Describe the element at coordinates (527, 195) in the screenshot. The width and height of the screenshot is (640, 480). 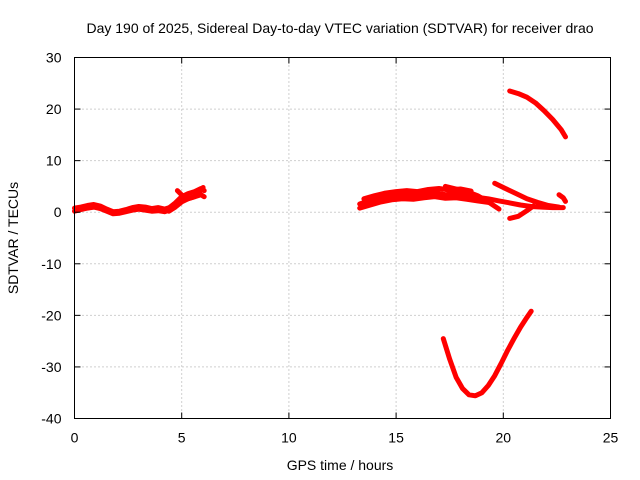
I see `series-line-track-2e` at that location.